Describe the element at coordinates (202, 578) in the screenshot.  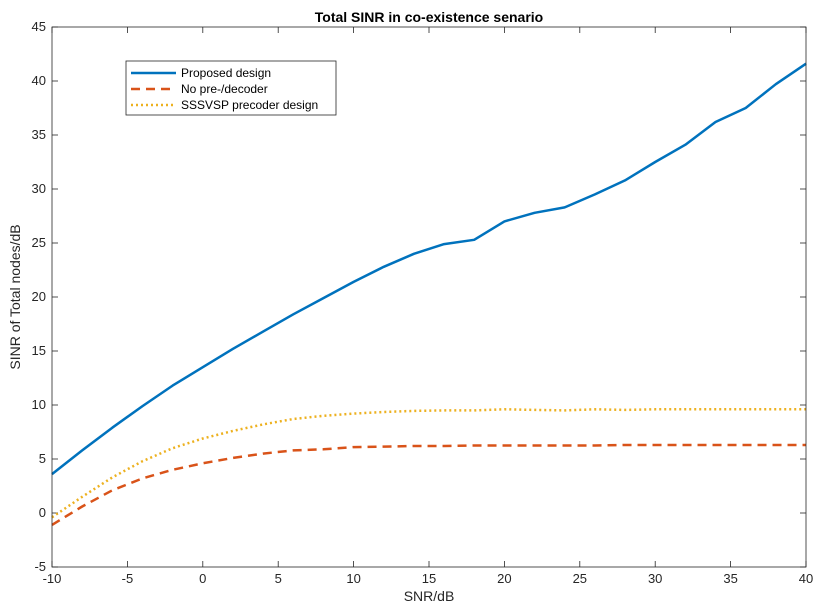
I see `x-tick-label: 0` at that location.